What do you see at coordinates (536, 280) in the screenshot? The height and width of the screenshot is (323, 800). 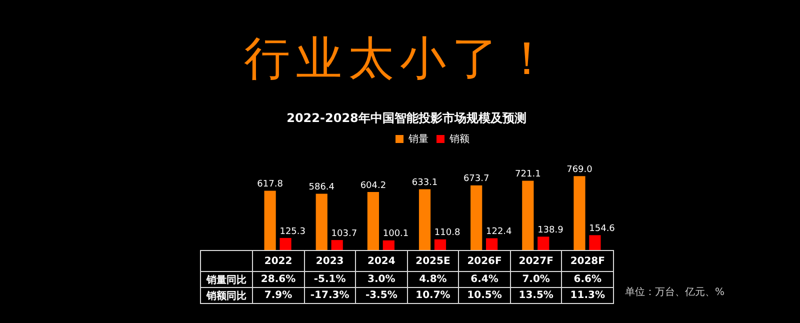 I see `text: 7.0%` at bounding box center [536, 280].